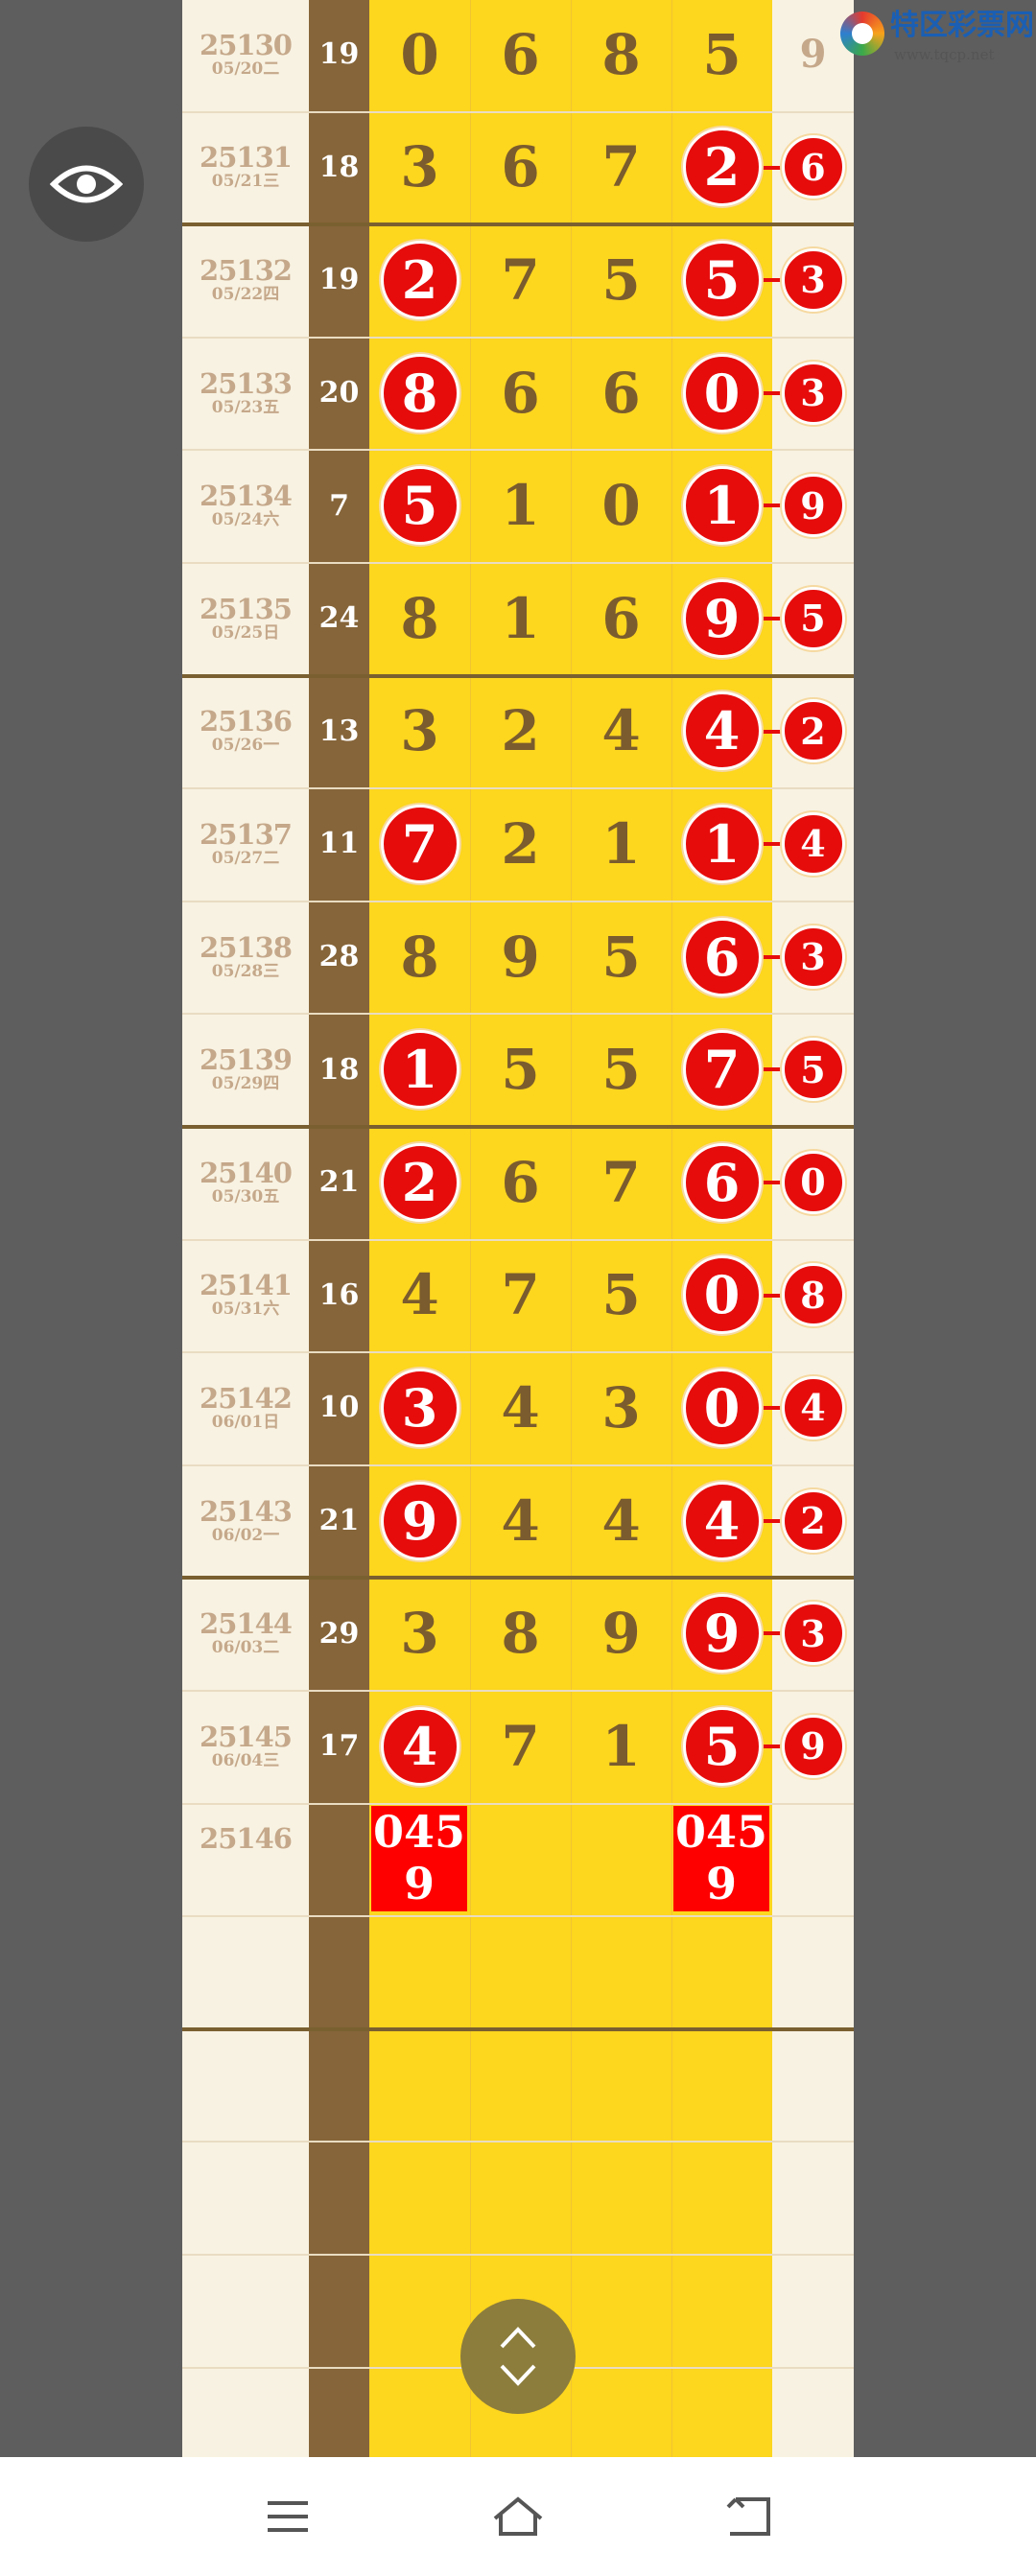  What do you see at coordinates (339, 167) in the screenshot?
I see `sum-cell: 18` at bounding box center [339, 167].